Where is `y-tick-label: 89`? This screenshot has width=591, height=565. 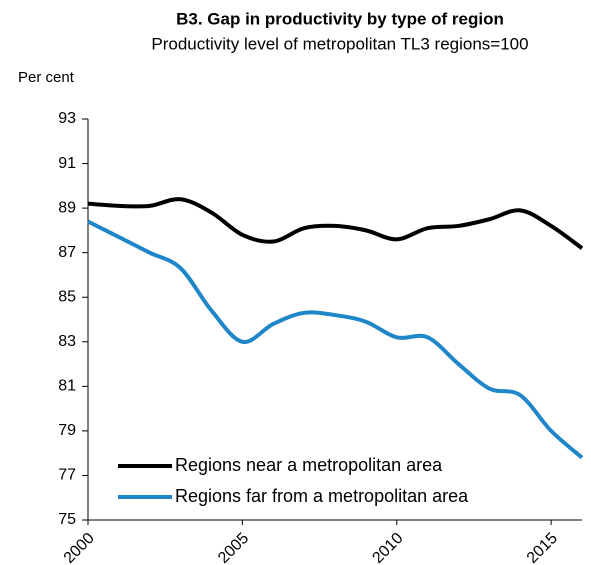 y-tick-label: 89 is located at coordinates (67, 207).